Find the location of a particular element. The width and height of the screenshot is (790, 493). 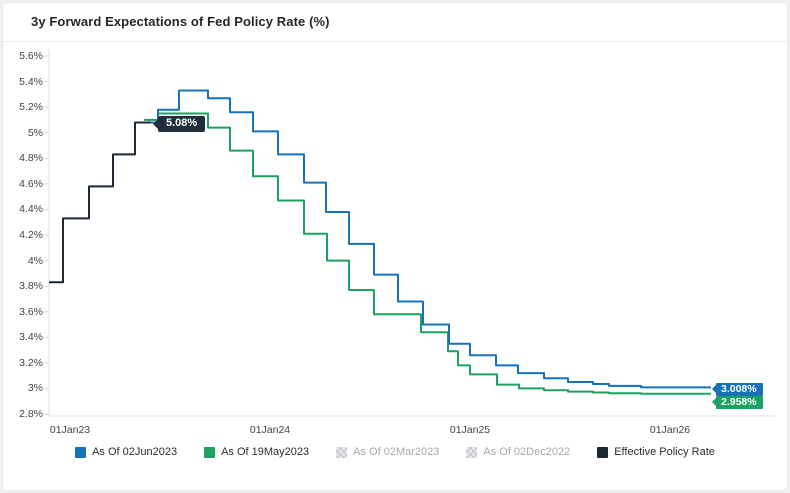

legend-item-as-of-02jun2023: As Of 02Jun2023 is located at coordinates (126, 452).